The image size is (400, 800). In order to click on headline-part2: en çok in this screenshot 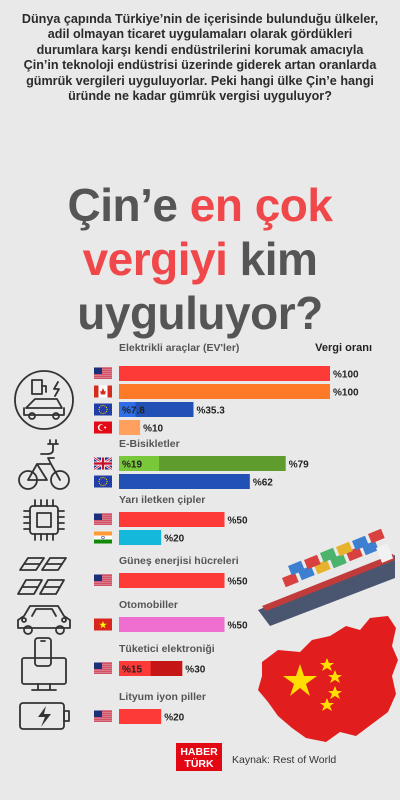, I will do `click(261, 205)`.